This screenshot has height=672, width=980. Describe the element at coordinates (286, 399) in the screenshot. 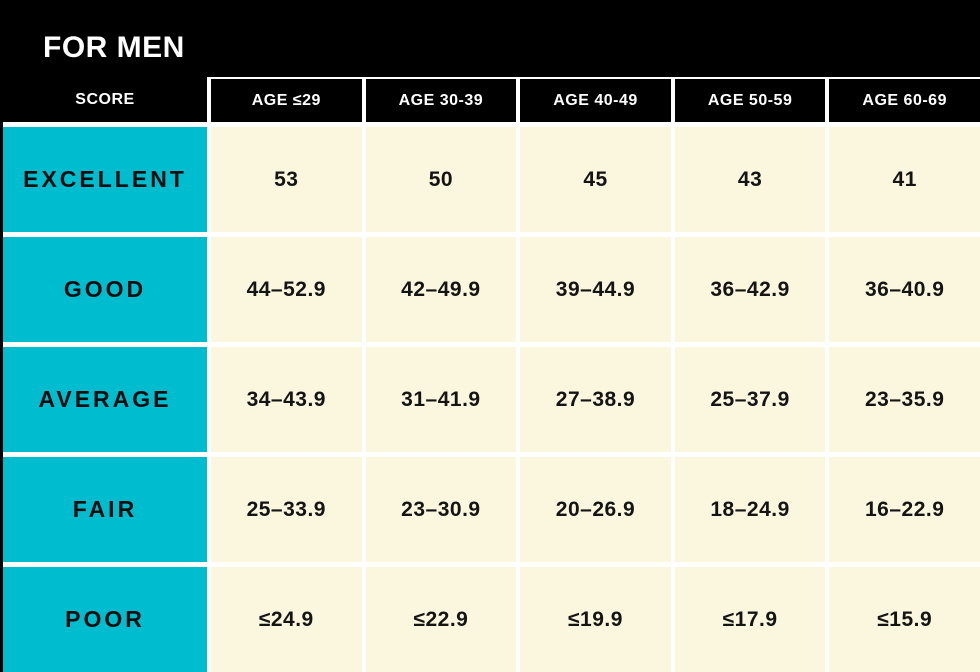

I see `table-cell: 34–43.9` at that location.